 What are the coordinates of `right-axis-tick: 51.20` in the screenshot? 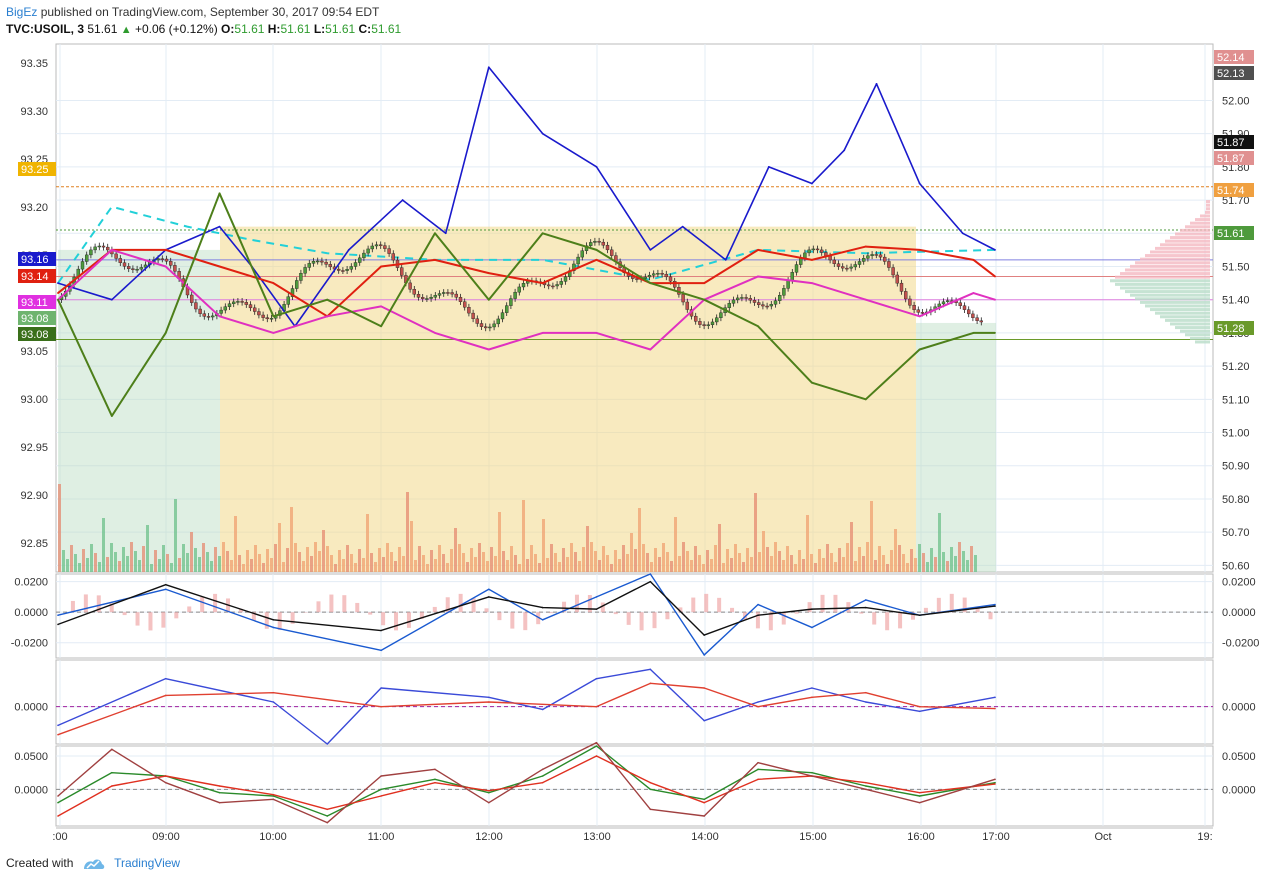 It's located at (1236, 367).